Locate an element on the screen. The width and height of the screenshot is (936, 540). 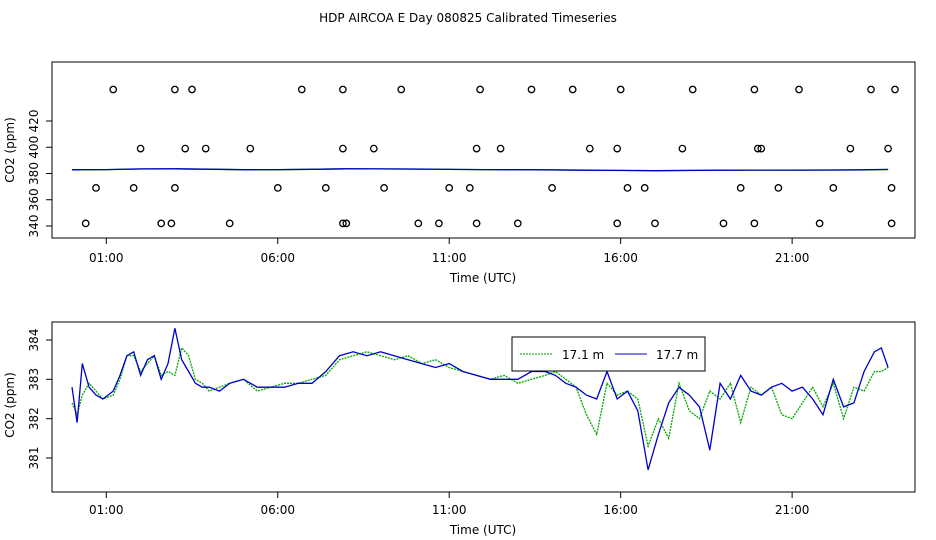
legend: 17.1 m 17.7 m is located at coordinates (608, 354).